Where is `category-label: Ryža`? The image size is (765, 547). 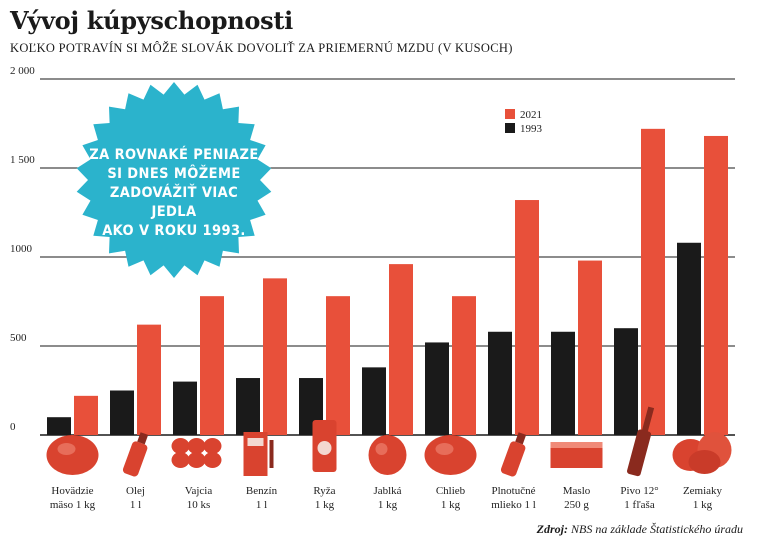
category-label: Ryža is located at coordinates (324, 491).